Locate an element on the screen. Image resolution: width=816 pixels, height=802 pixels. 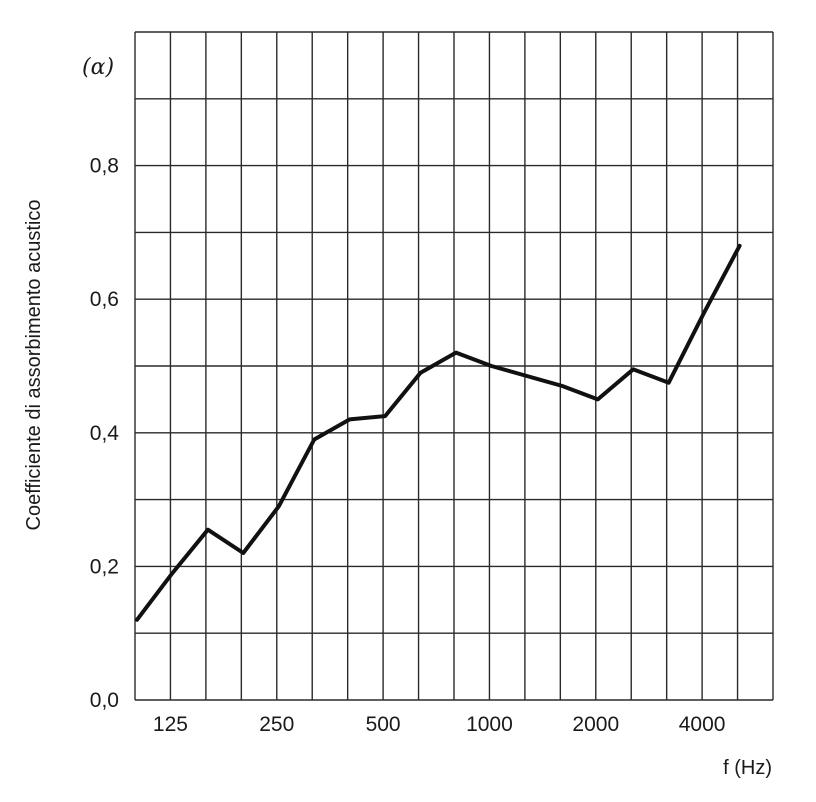
x-tick-label: 2000 is located at coordinates (595, 724).